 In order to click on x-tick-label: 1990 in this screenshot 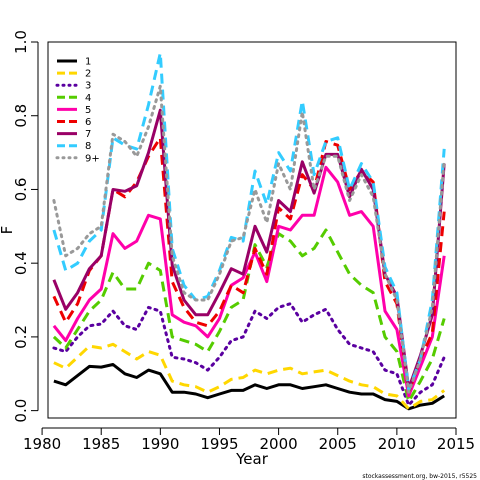, I will do `click(160, 444)`.